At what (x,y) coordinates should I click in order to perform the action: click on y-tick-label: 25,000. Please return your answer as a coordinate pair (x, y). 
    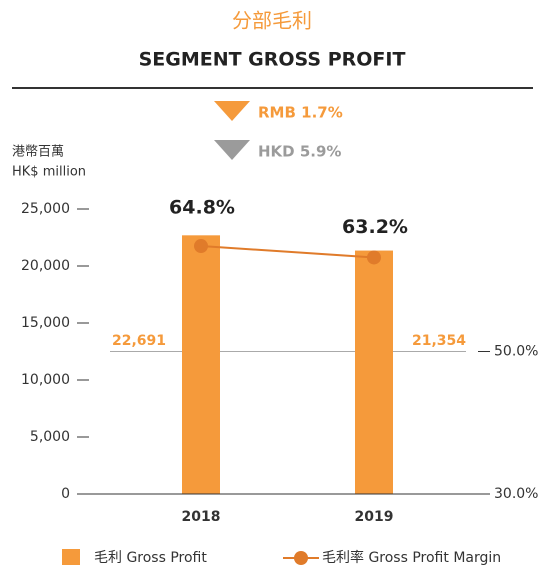
    Looking at the image, I should click on (45, 209).